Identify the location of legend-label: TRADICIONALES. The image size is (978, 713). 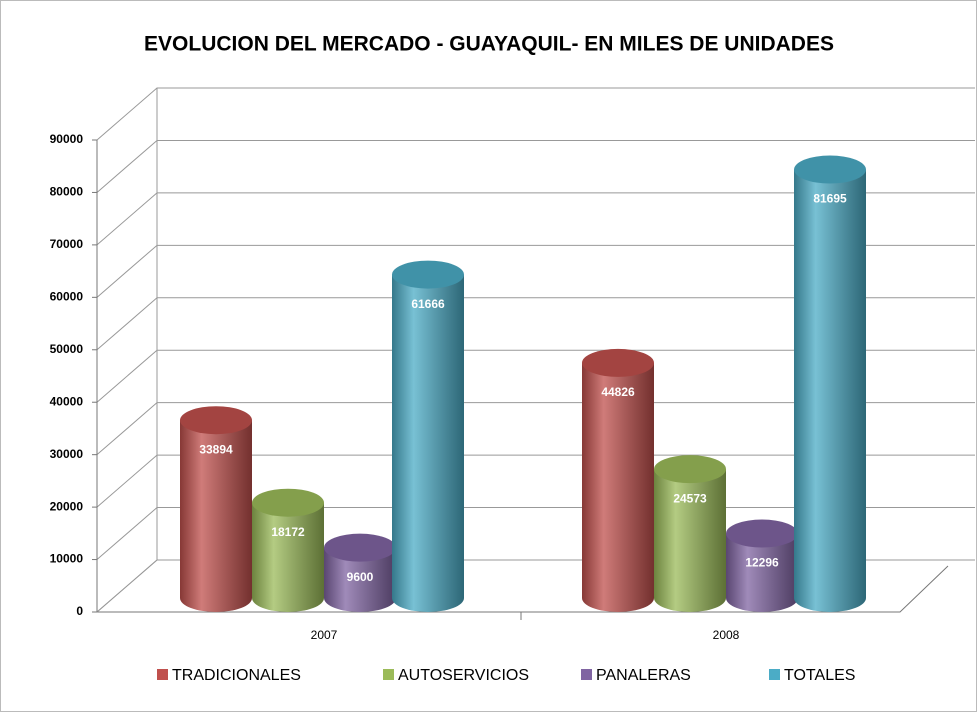
(236, 675).